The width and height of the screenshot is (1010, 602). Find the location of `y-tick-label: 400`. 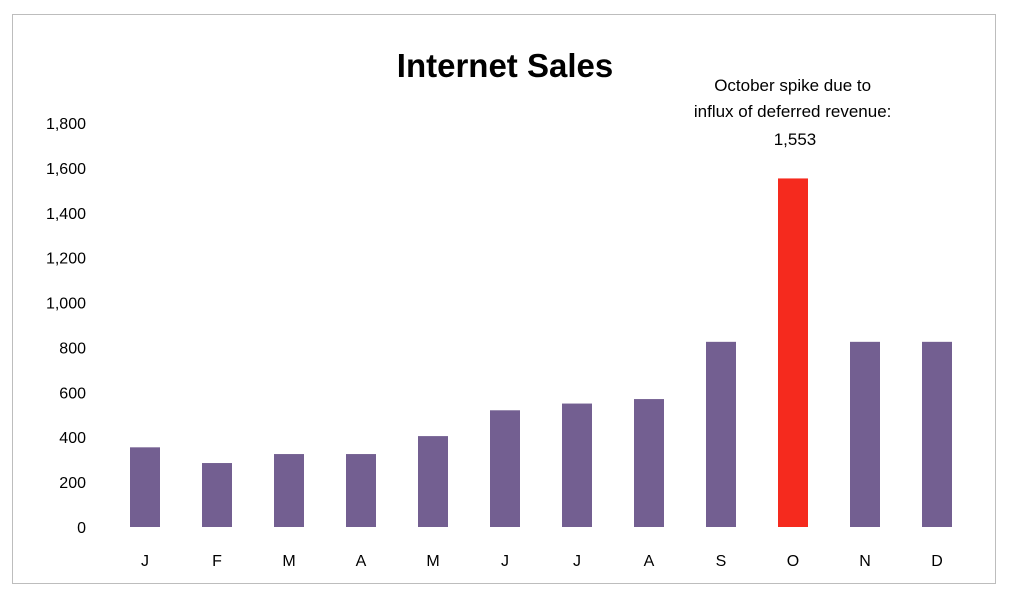

y-tick-label: 400 is located at coordinates (72, 438).